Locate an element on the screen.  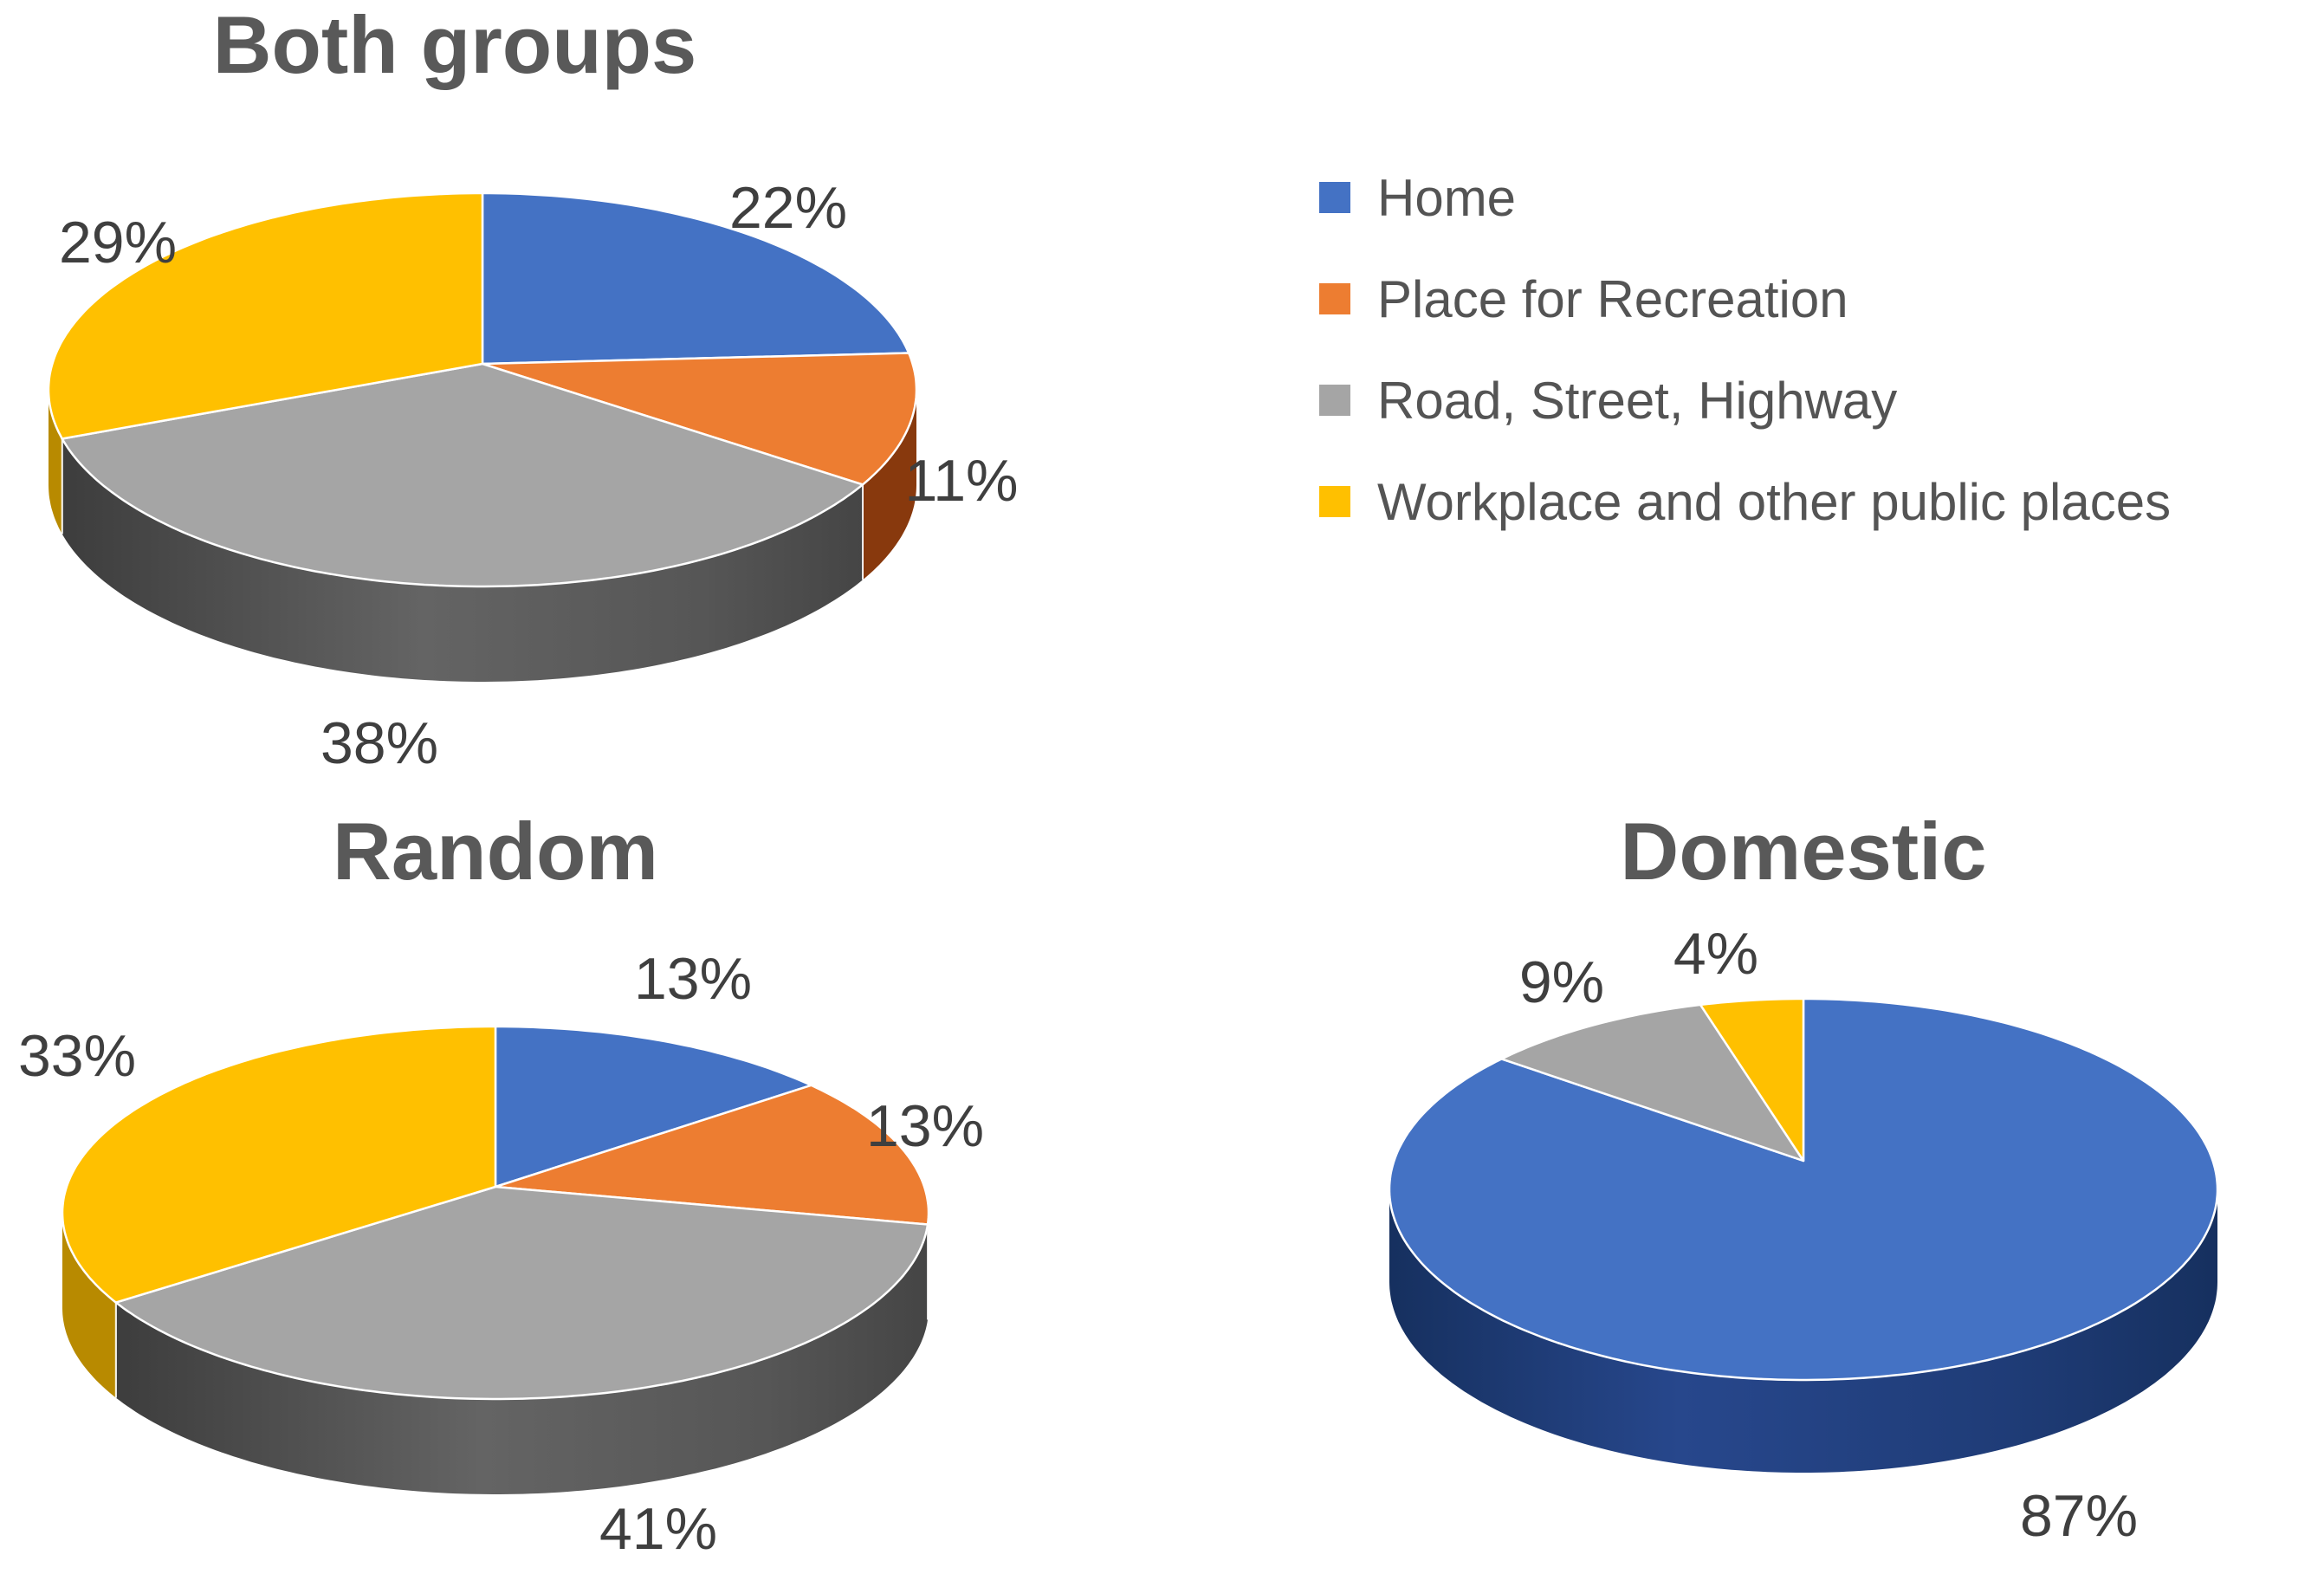
legend-item-workplace: Workplace and other public places is located at coordinates (1745, 502).